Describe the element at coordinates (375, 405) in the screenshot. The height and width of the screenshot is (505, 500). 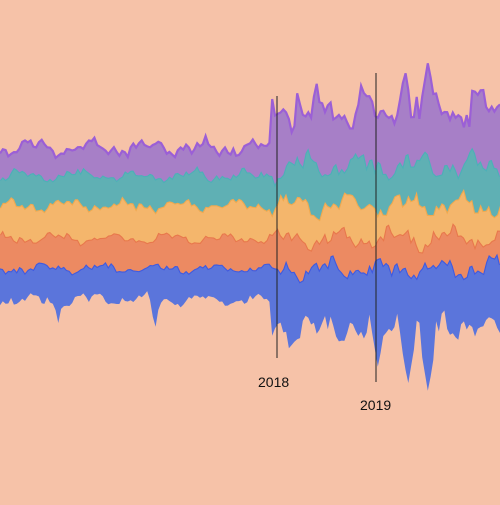
I see `marker-label-2019: 2019` at that location.